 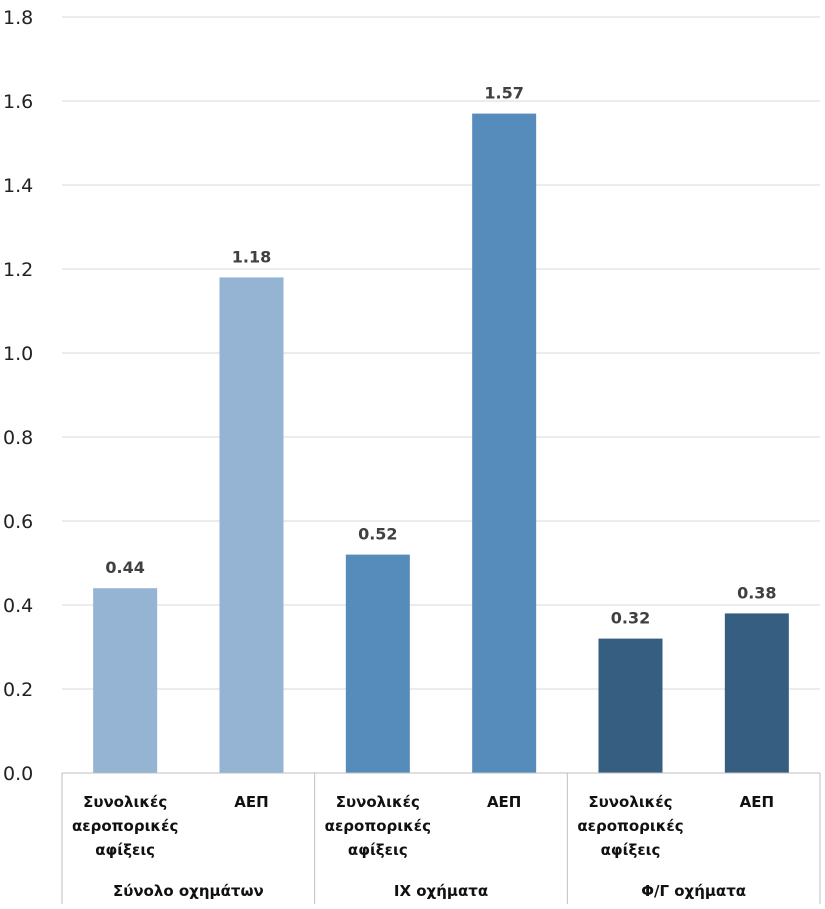 What do you see at coordinates (503, 93) in the screenshot?
I see `data-label: 1.57` at bounding box center [503, 93].